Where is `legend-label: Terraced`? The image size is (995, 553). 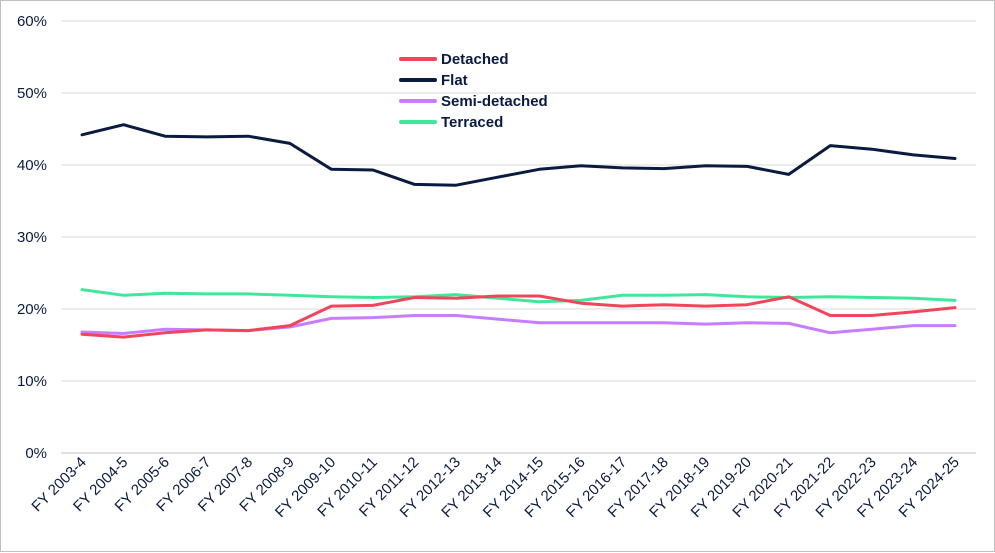
legend-label: Terraced is located at coordinates (472, 122).